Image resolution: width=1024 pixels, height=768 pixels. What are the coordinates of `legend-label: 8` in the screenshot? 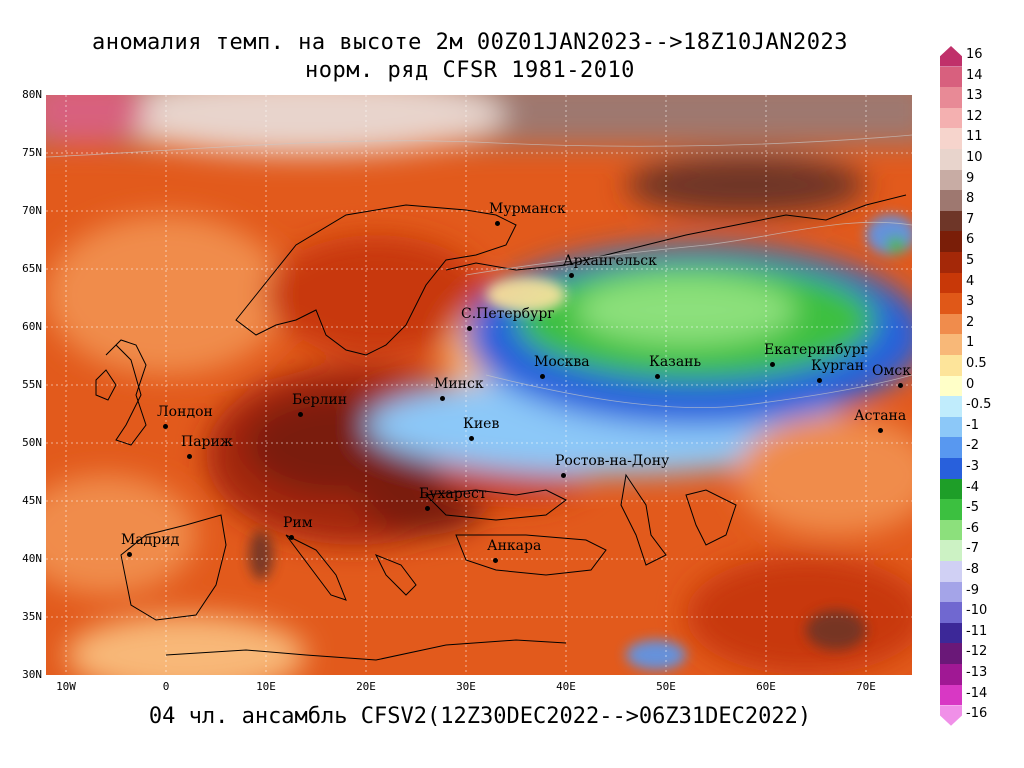 It's located at (970, 199).